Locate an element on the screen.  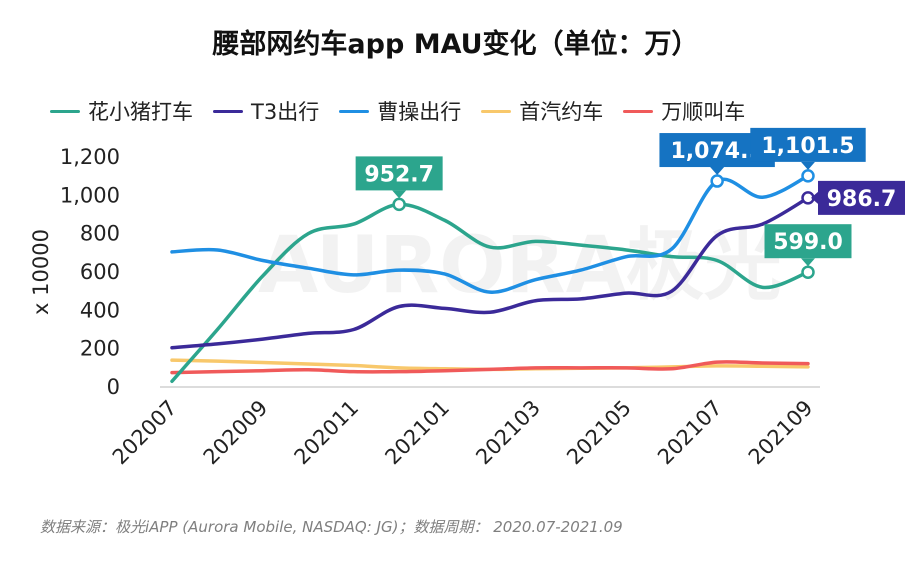
legend-item-2: T3出行 is located at coordinates (266, 111).